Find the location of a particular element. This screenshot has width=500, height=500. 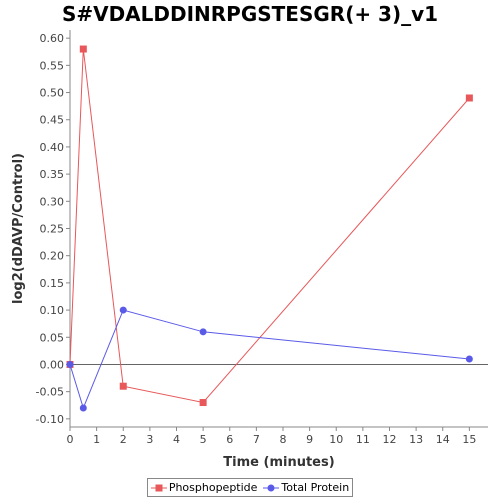

x-tick-label: 7 is located at coordinates (256, 439).